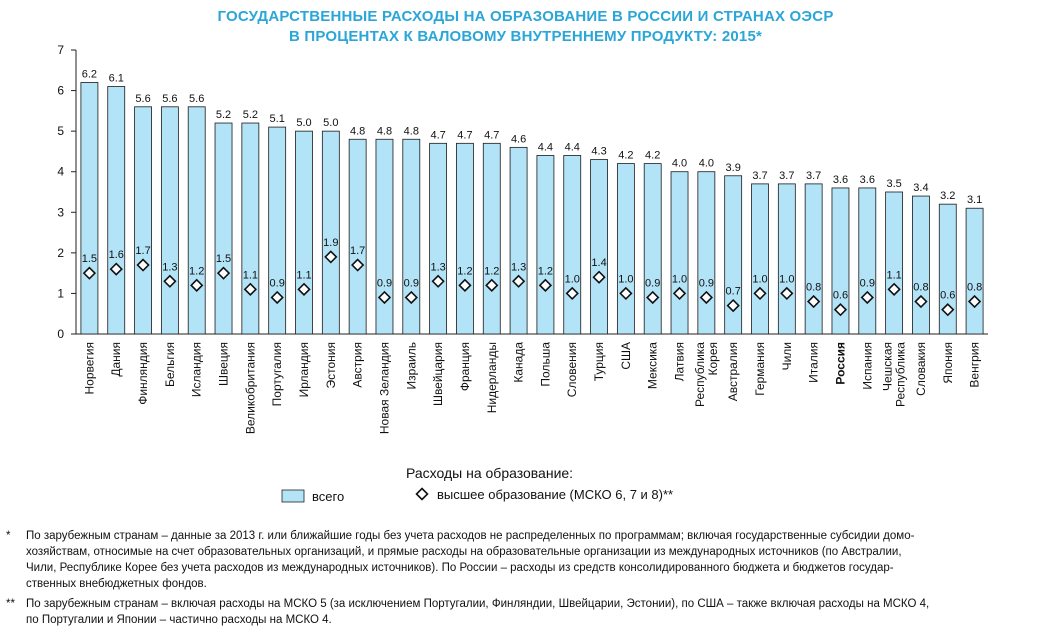 This screenshot has height=630, width=1051. What do you see at coordinates (116, 79) in the screenshot?
I see `bar-value-label: 6.1` at bounding box center [116, 79].